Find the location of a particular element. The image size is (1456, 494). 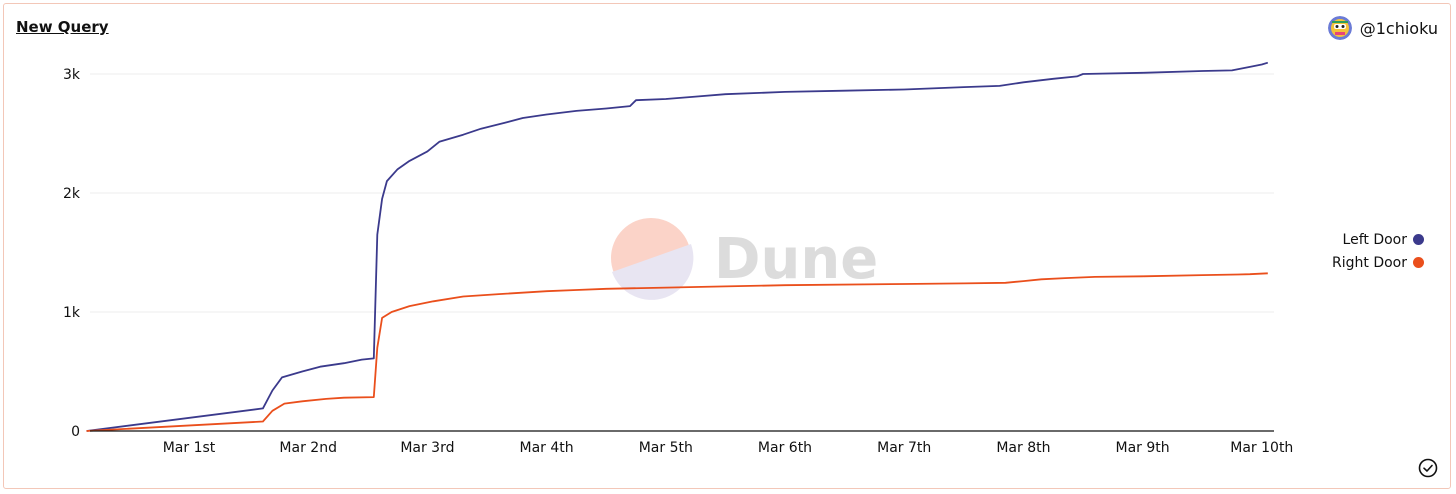

x-tick-label: Mar 3rd is located at coordinates (427, 448).